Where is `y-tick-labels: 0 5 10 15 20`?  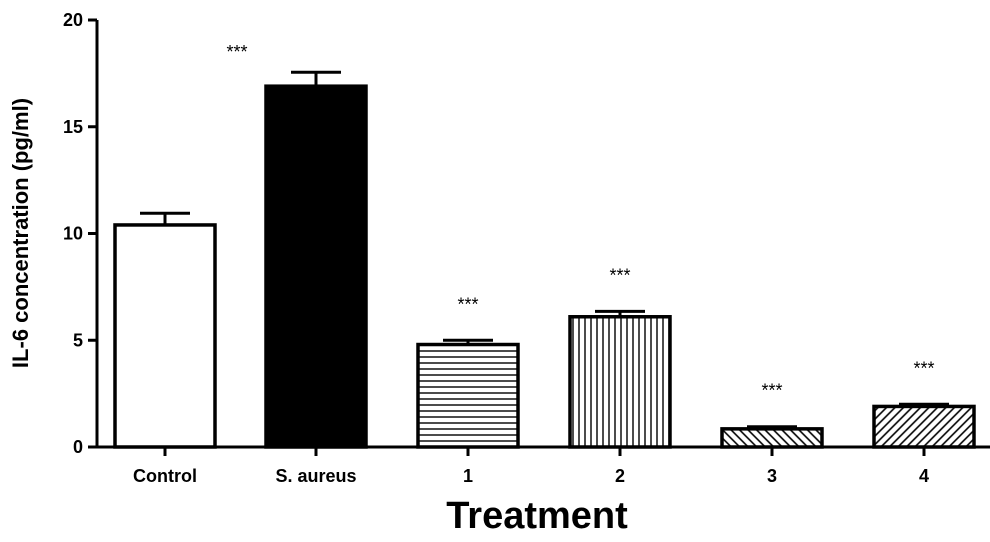
y-tick-labels: 0 5 10 15 20 is located at coordinates (73, 233).